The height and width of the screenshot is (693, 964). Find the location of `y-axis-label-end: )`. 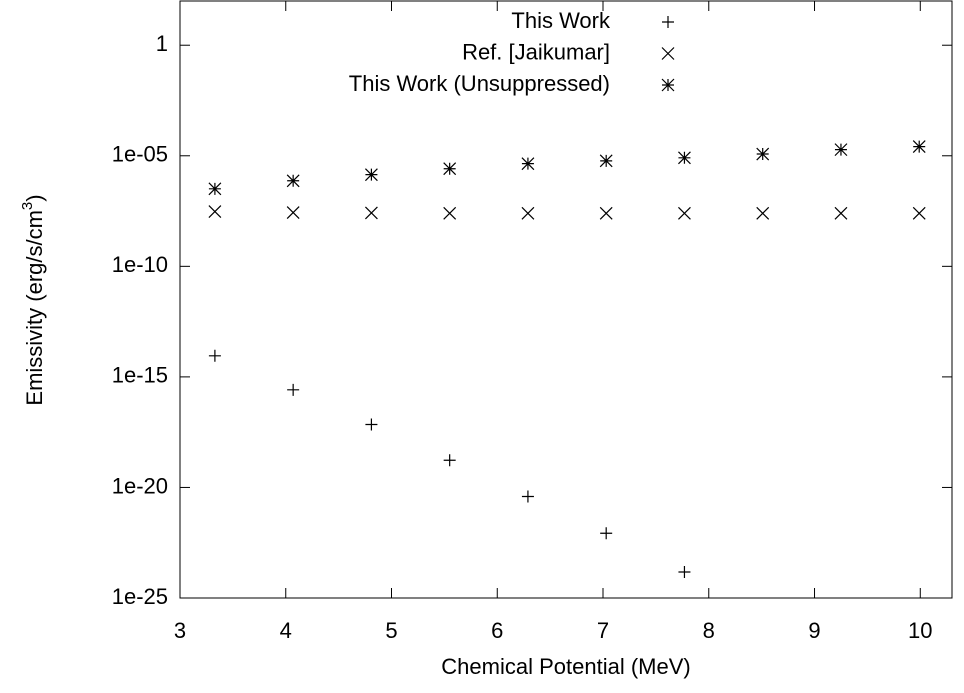

y-axis-label-end: ) is located at coordinates (34, 197).